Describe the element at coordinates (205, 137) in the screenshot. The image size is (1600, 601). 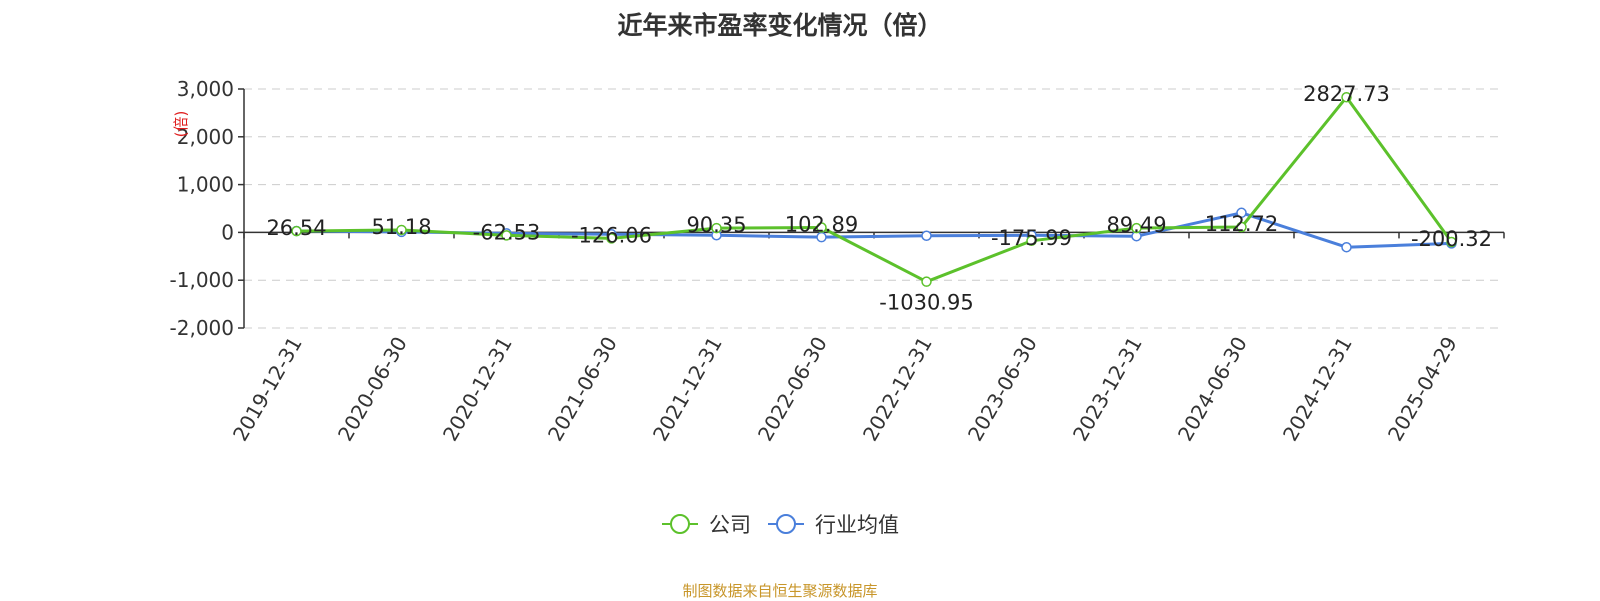
I see `y-tick-label: 2,000` at that location.